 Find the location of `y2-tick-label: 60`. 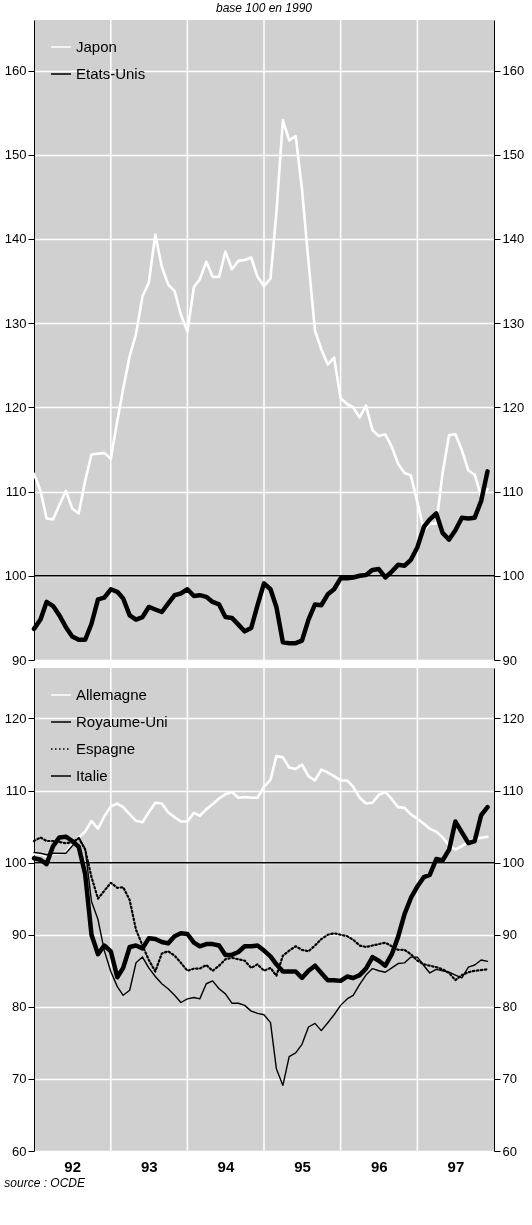

y2-tick-label: 60 is located at coordinates (509, 1151).